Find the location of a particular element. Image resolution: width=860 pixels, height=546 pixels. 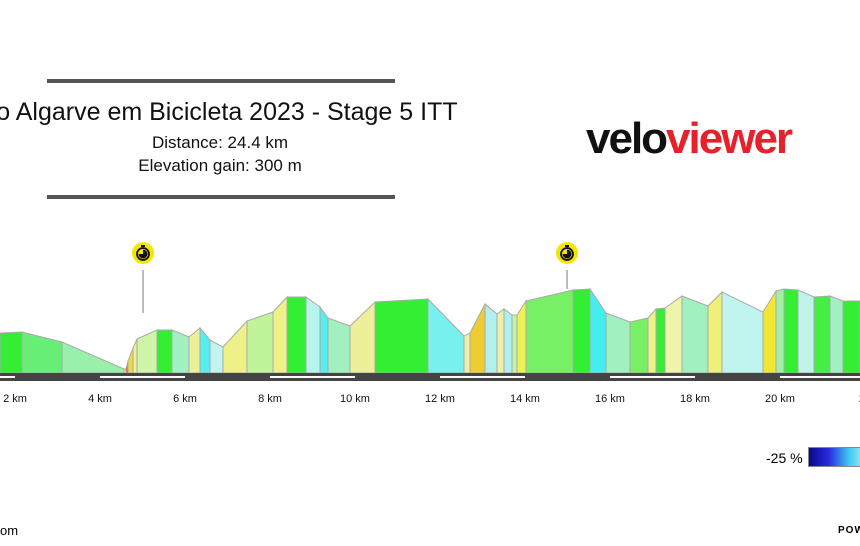

title-rule-bottom is located at coordinates (221, 197).